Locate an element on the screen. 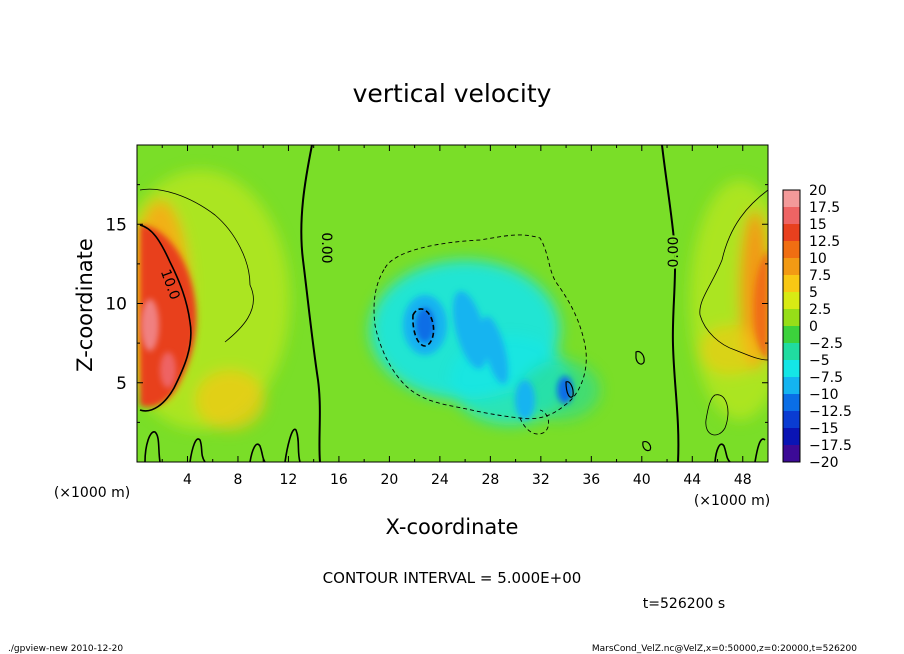  contour-bottom-bumps is located at coordinates (455, 445).